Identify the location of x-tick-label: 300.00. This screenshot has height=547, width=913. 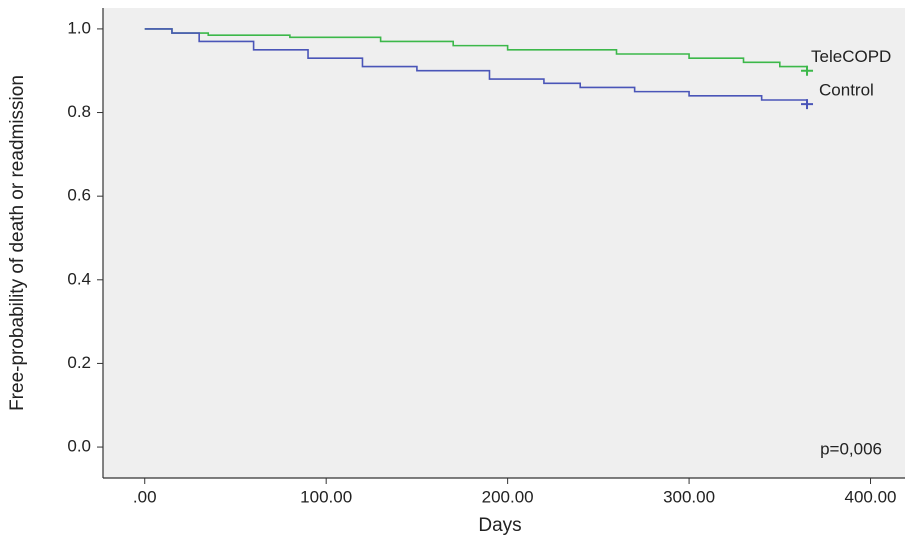
(689, 496).